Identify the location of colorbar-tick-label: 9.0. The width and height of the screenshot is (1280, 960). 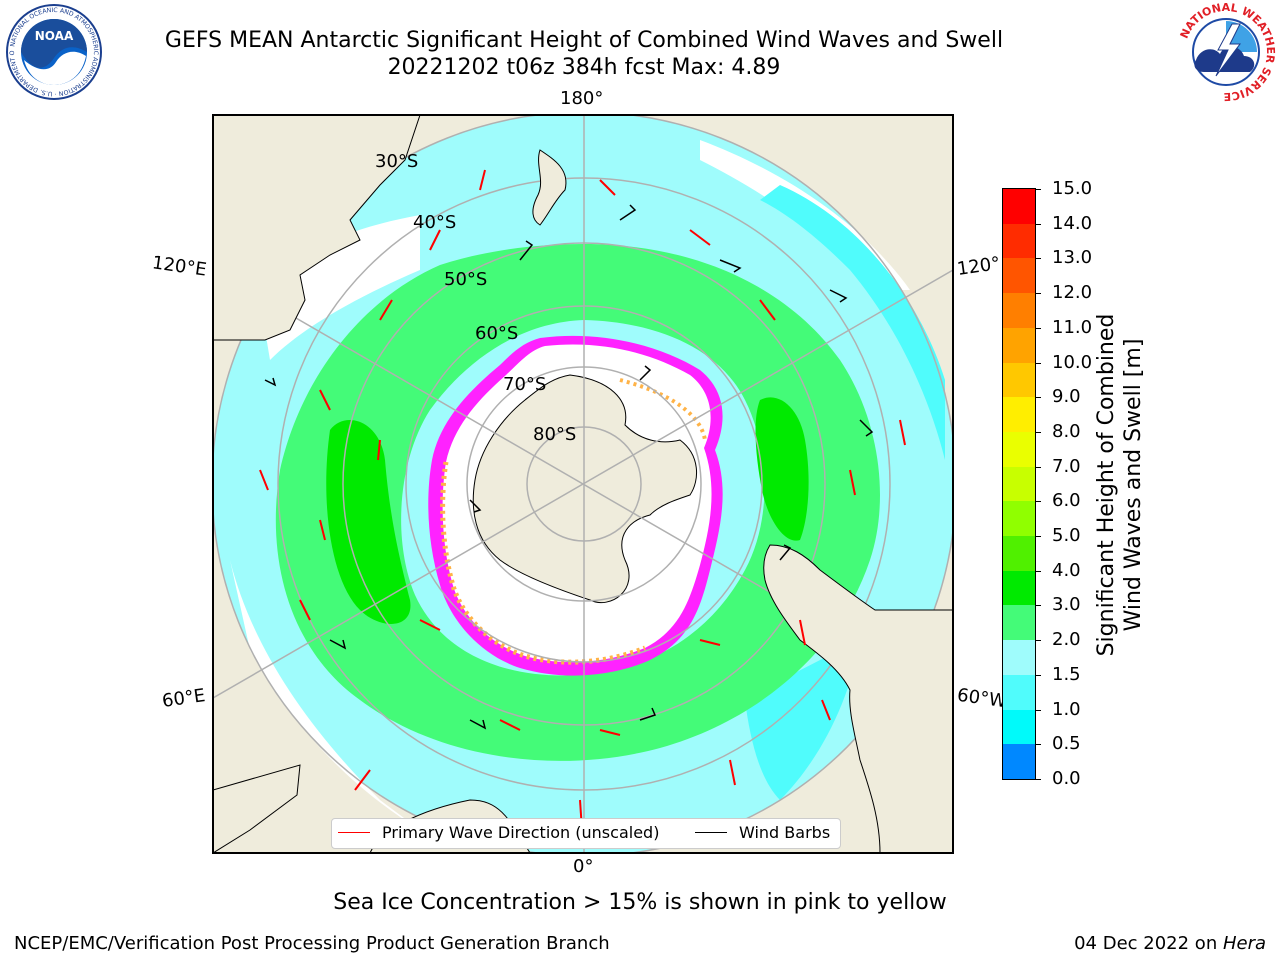
(1066, 397).